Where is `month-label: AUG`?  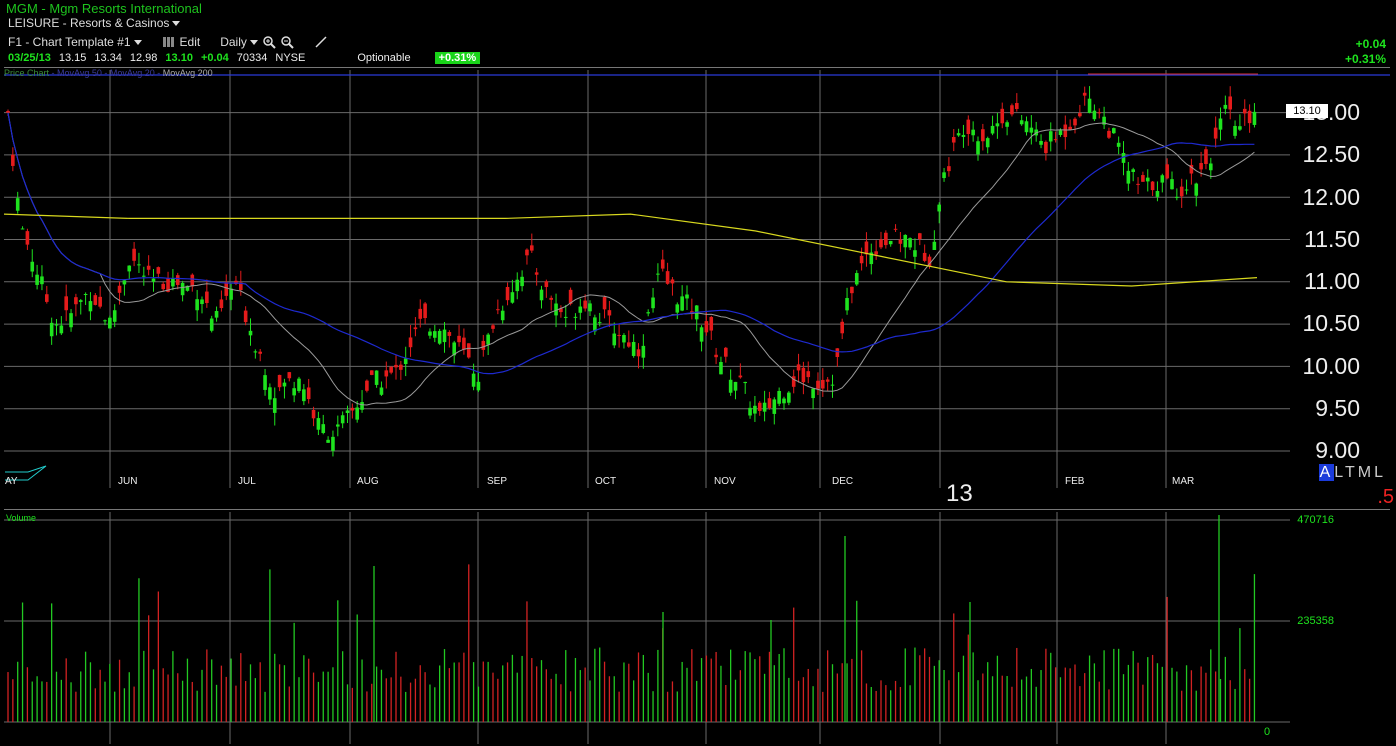
month-label: AUG is located at coordinates (368, 481).